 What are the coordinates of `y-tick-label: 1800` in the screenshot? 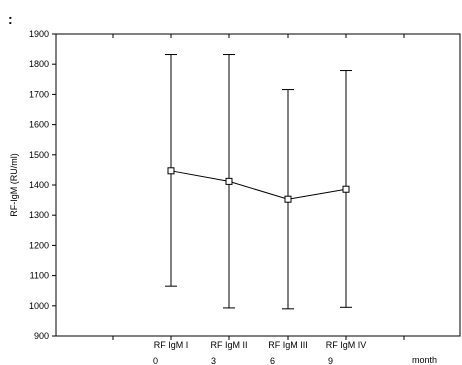 It's located at (39, 64).